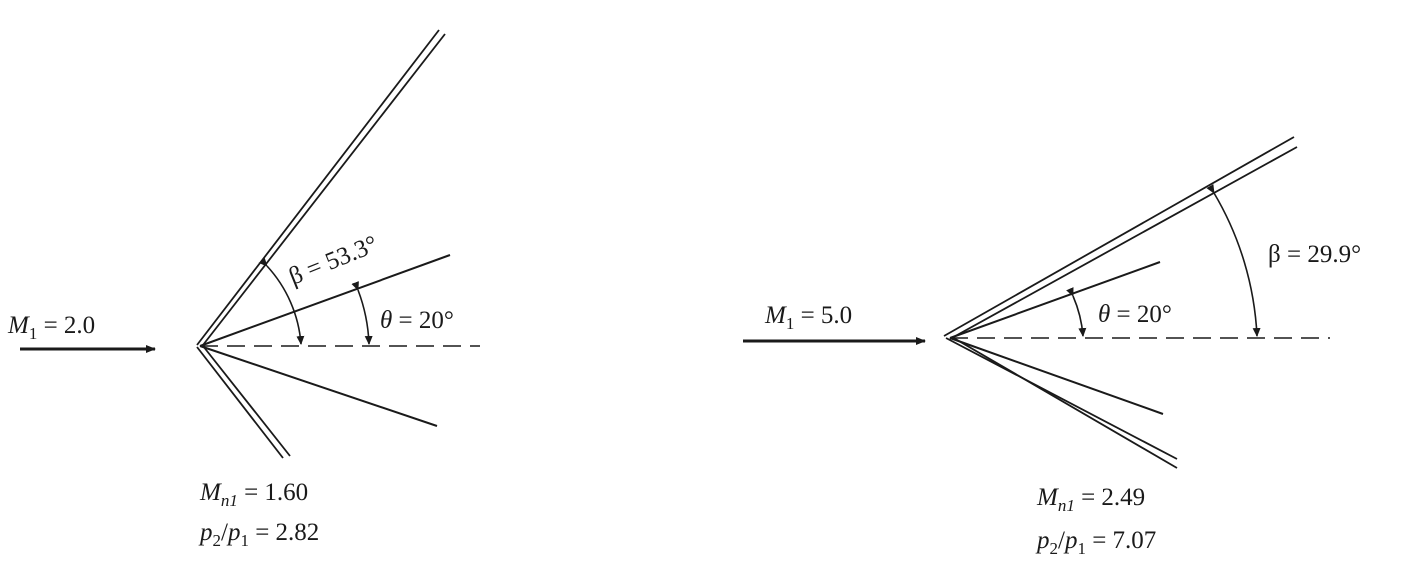 The height and width of the screenshot is (588, 1404). Describe the element at coordinates (253, 494) in the screenshot. I see `normal-mach-label: Mn1 = 1.60` at that location.